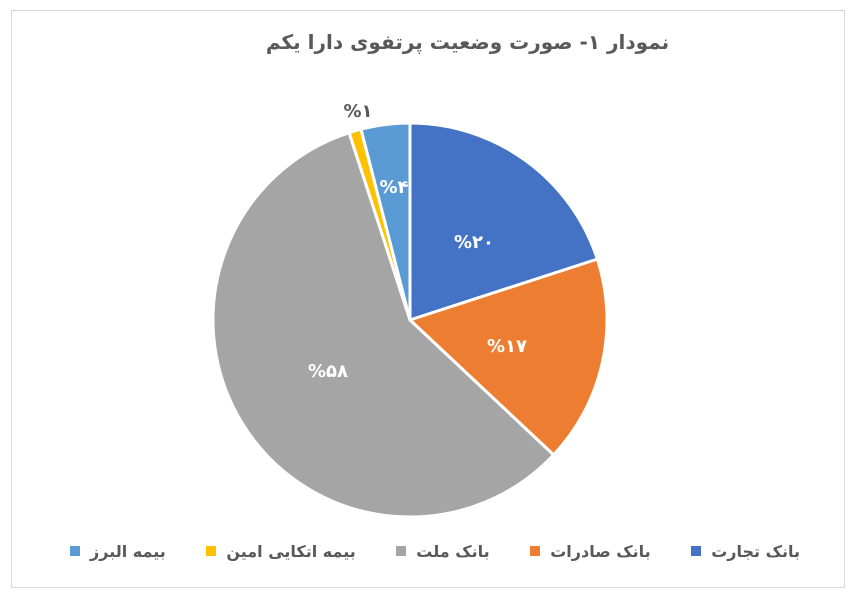 The image size is (855, 605). I want to click on legend-label: بانک صادرات, so click(600, 551).